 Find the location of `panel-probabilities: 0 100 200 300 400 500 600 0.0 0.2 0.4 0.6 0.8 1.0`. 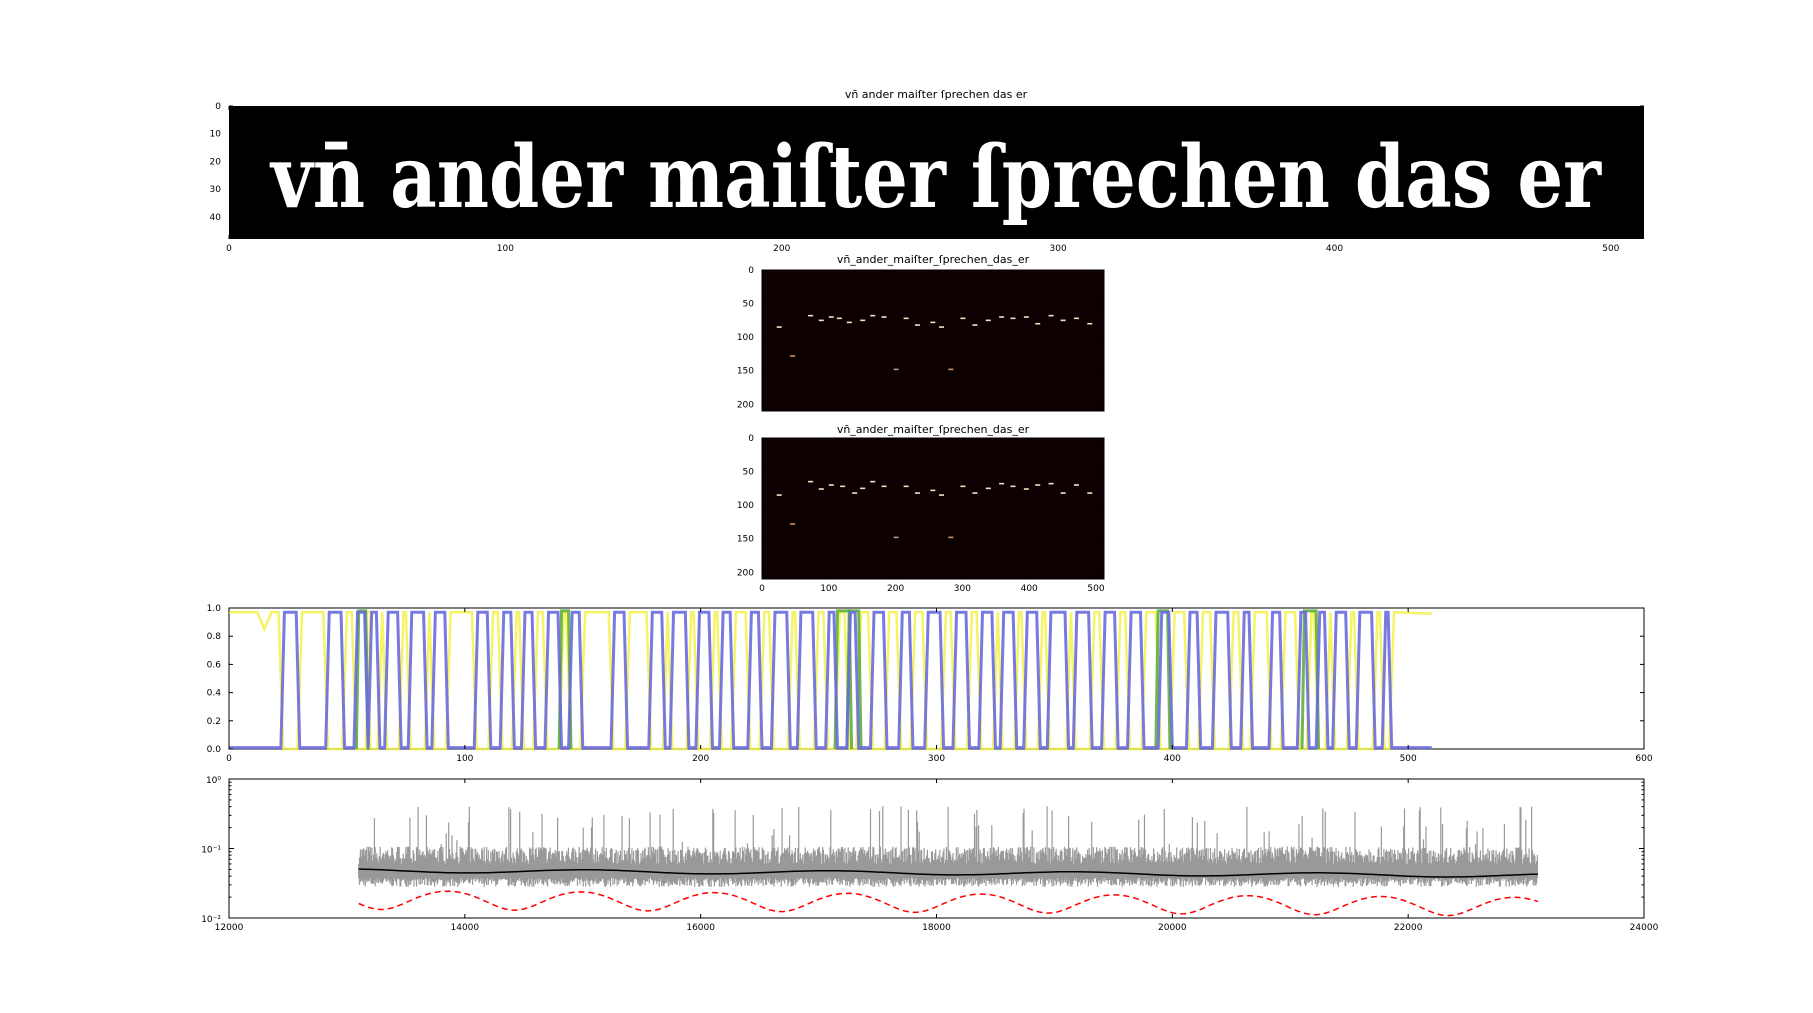

panel-probabilities: 0 100 200 300 400 500 600 0.0 0.2 0.4 0.6 0.8 1.0 is located at coordinates (930, 684).